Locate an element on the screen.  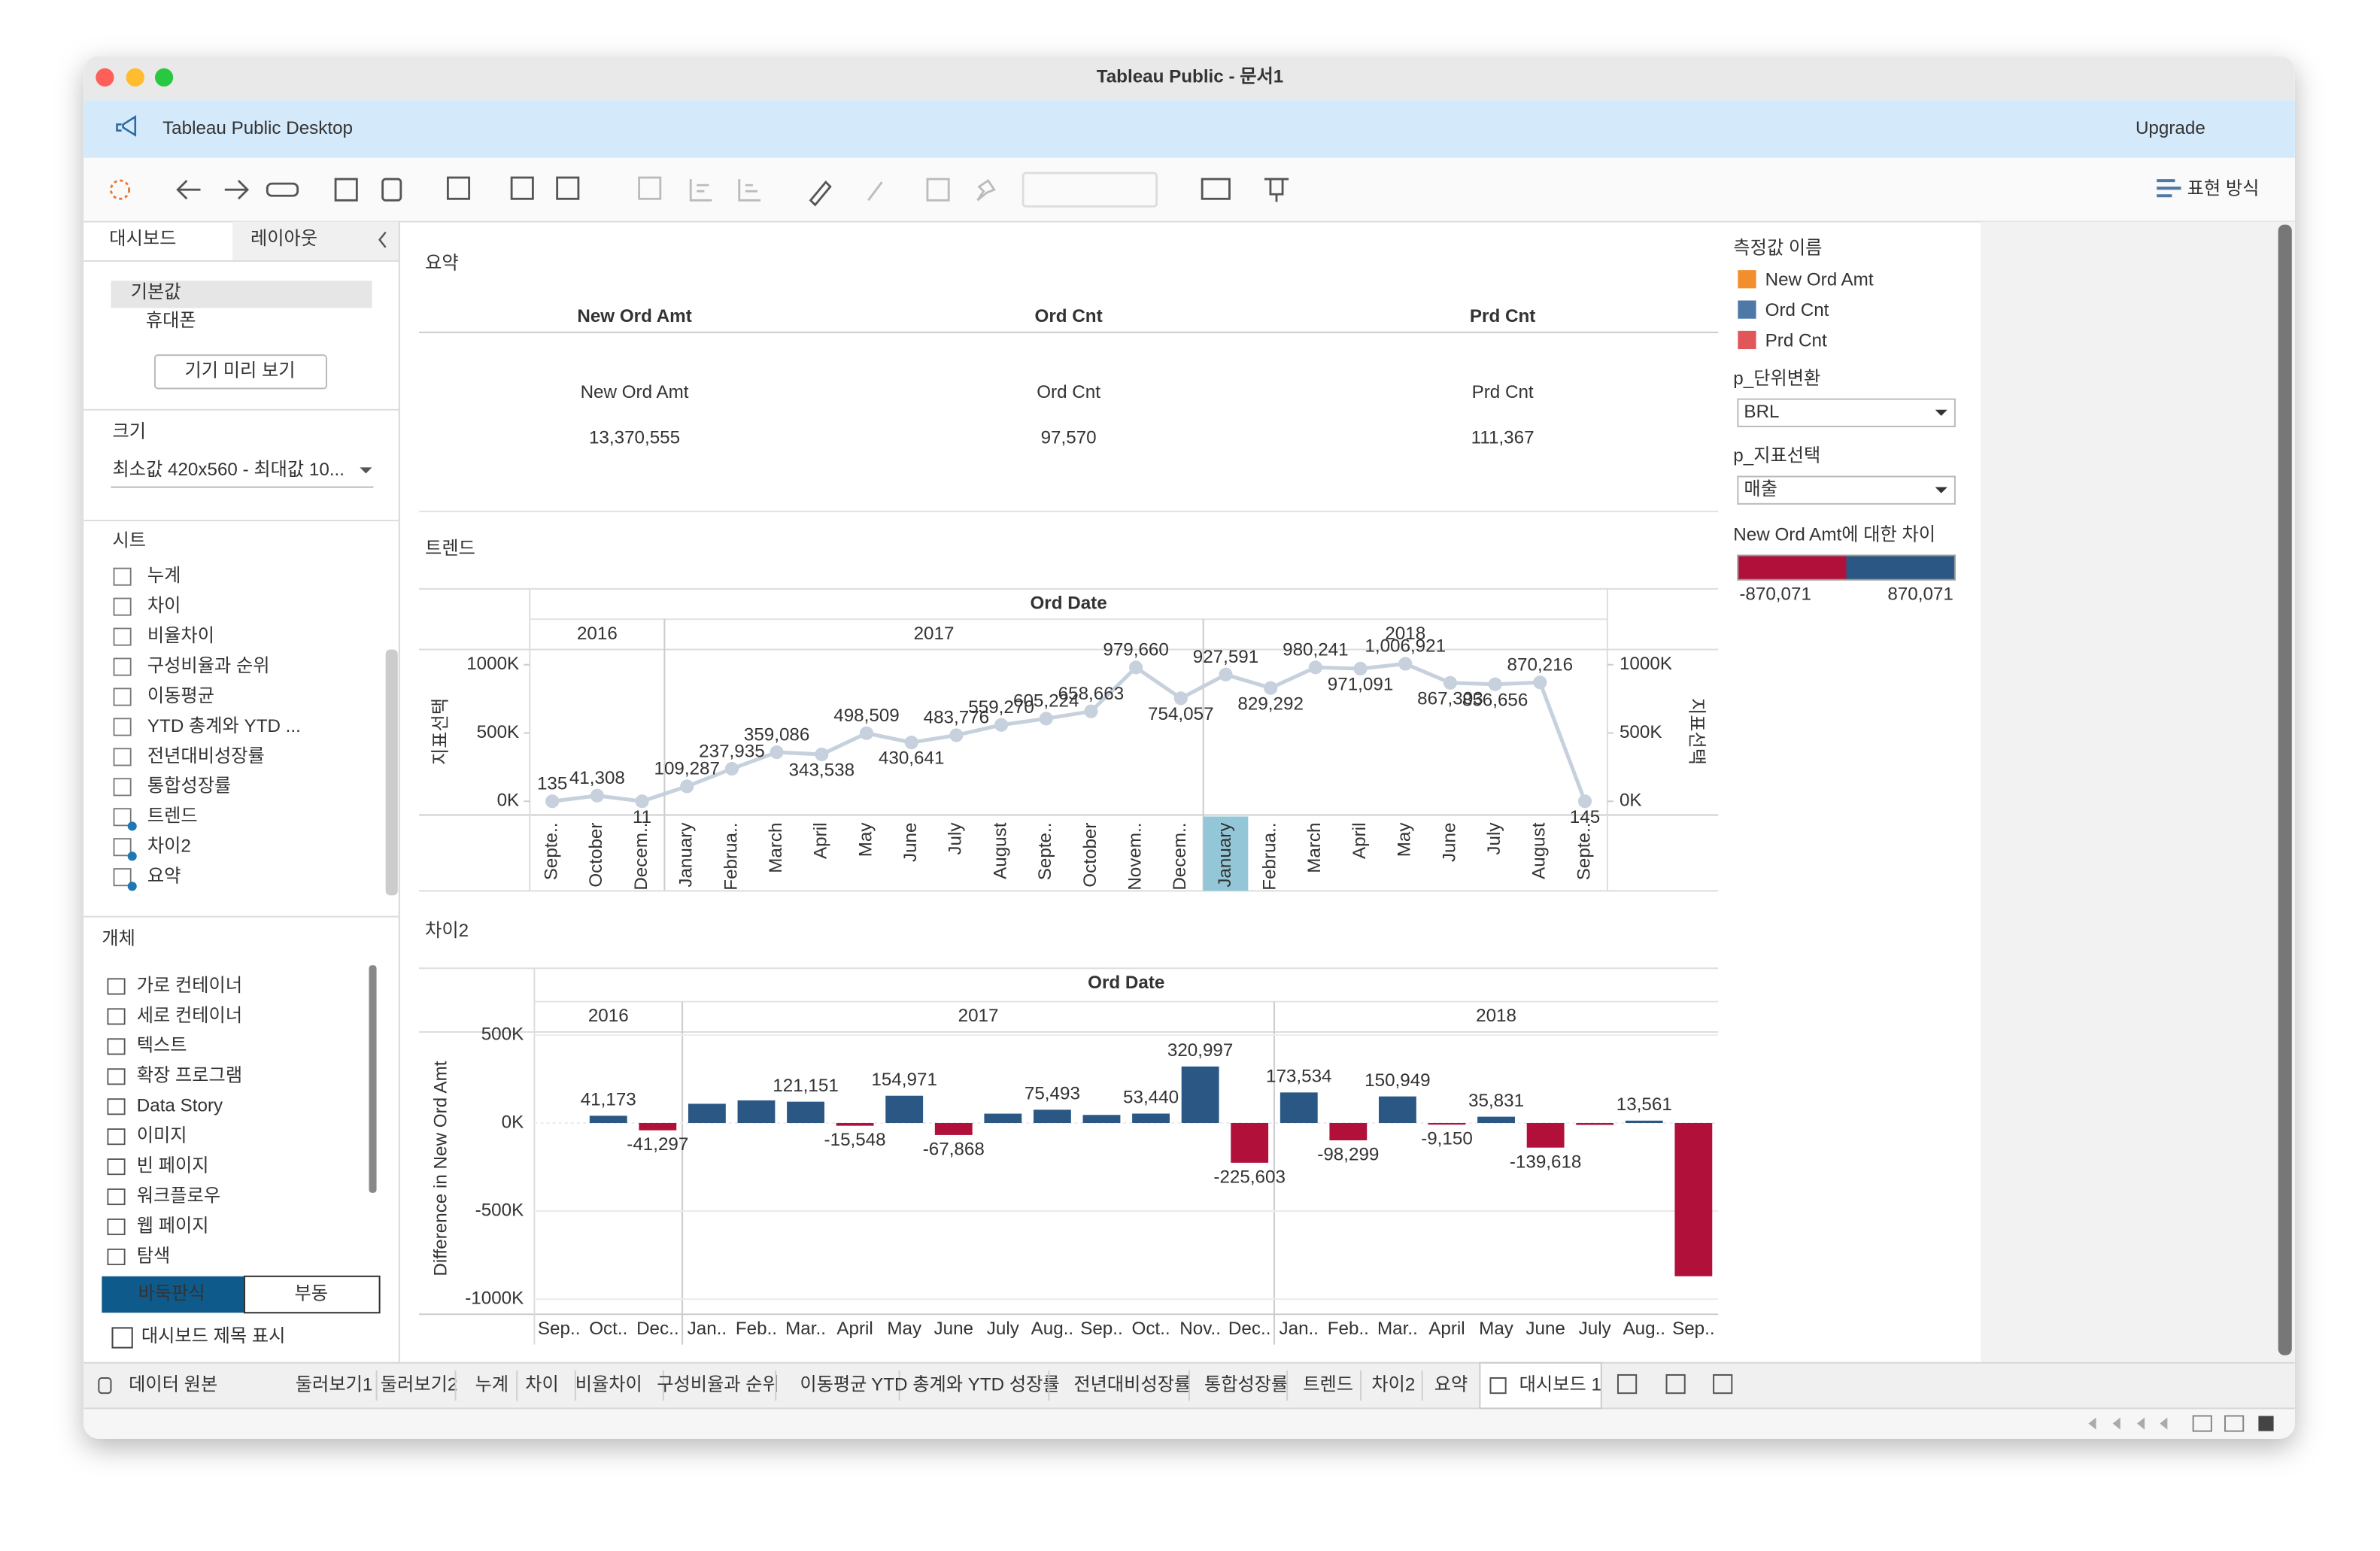
forward-icon is located at coordinates (237, 190).